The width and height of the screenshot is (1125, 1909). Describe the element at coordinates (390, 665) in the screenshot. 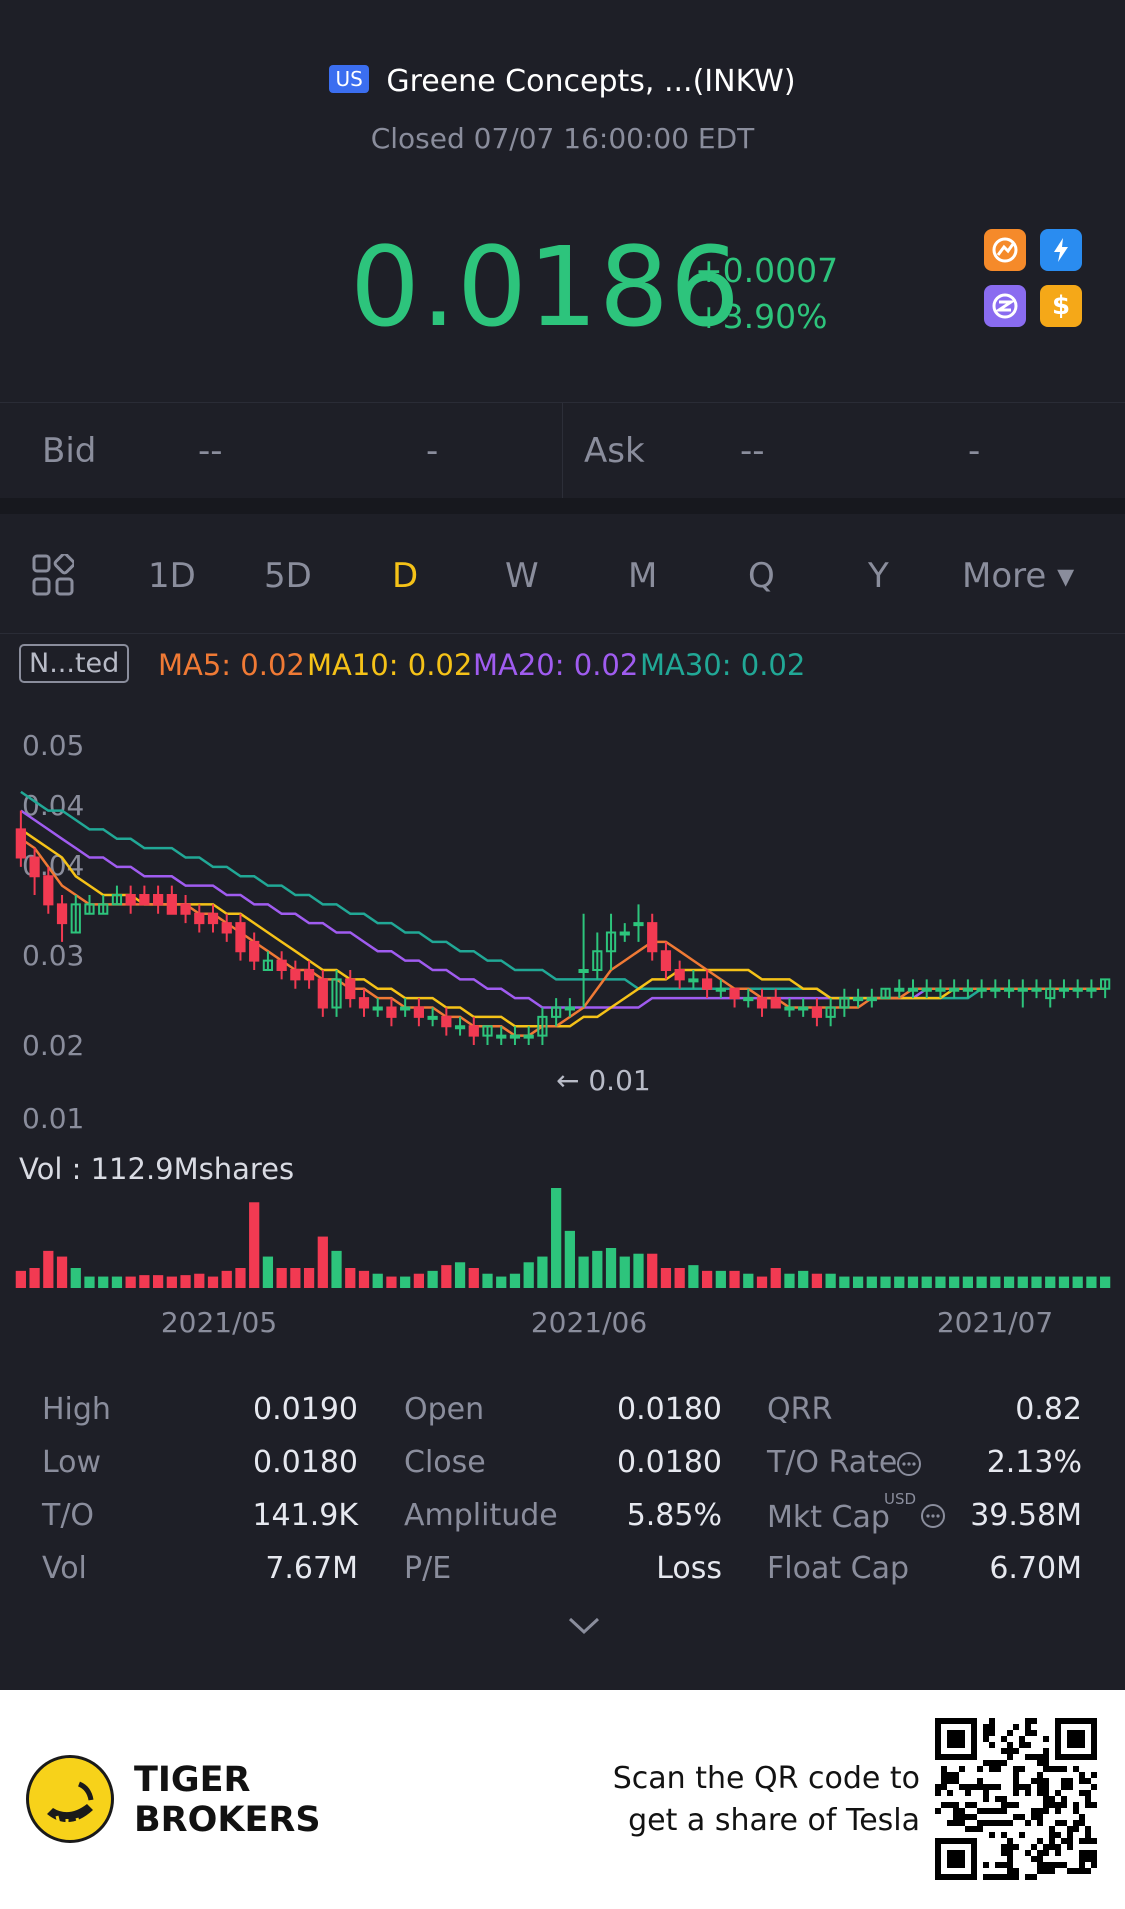

I see `ma10-value: MA10: 0.02` at that location.